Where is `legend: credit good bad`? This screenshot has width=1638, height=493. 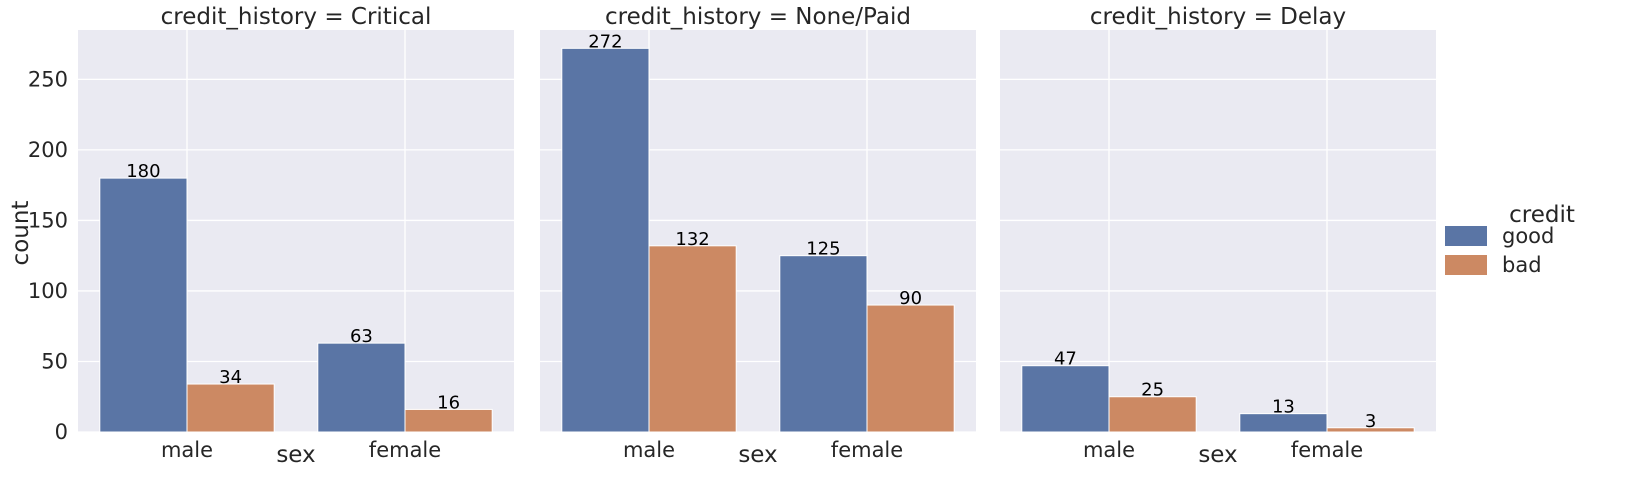 legend: credit good bad is located at coordinates (1510, 239).